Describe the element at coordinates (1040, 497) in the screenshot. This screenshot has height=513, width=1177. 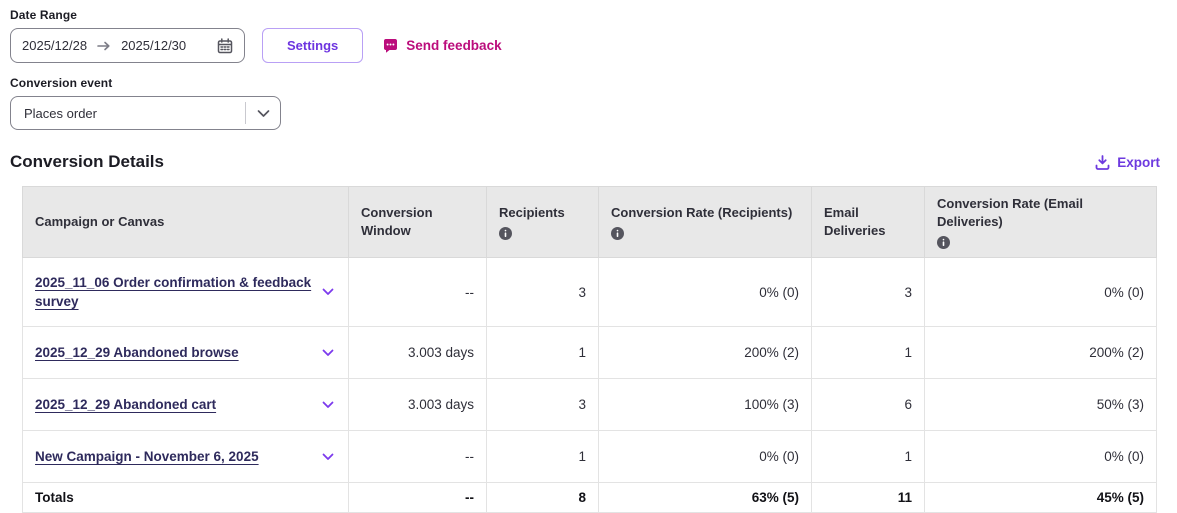
I see `totals-cr-email: 45% (5)` at that location.